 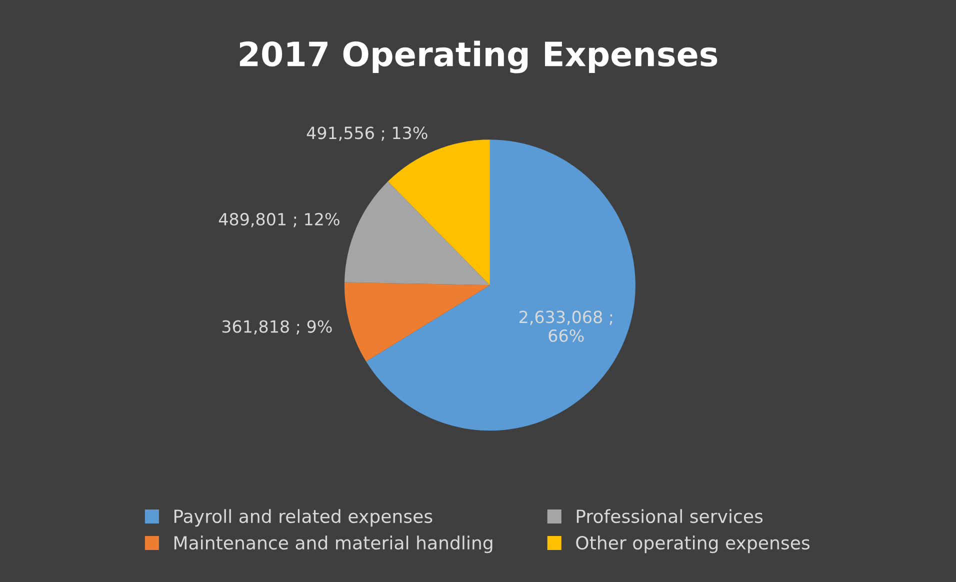 What do you see at coordinates (303, 518) in the screenshot?
I see `legend-label: Payroll and related expenses` at bounding box center [303, 518].